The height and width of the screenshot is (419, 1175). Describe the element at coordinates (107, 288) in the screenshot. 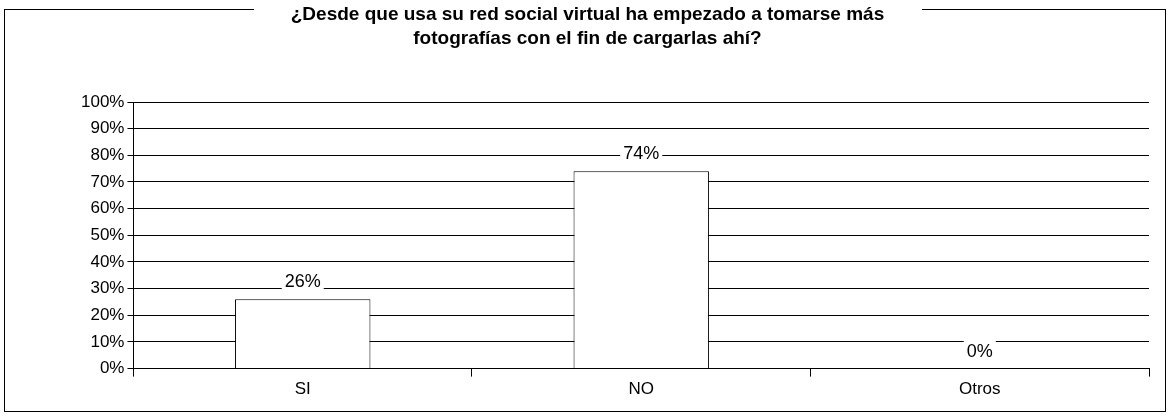

I see `y-tick-label: 30%` at that location.